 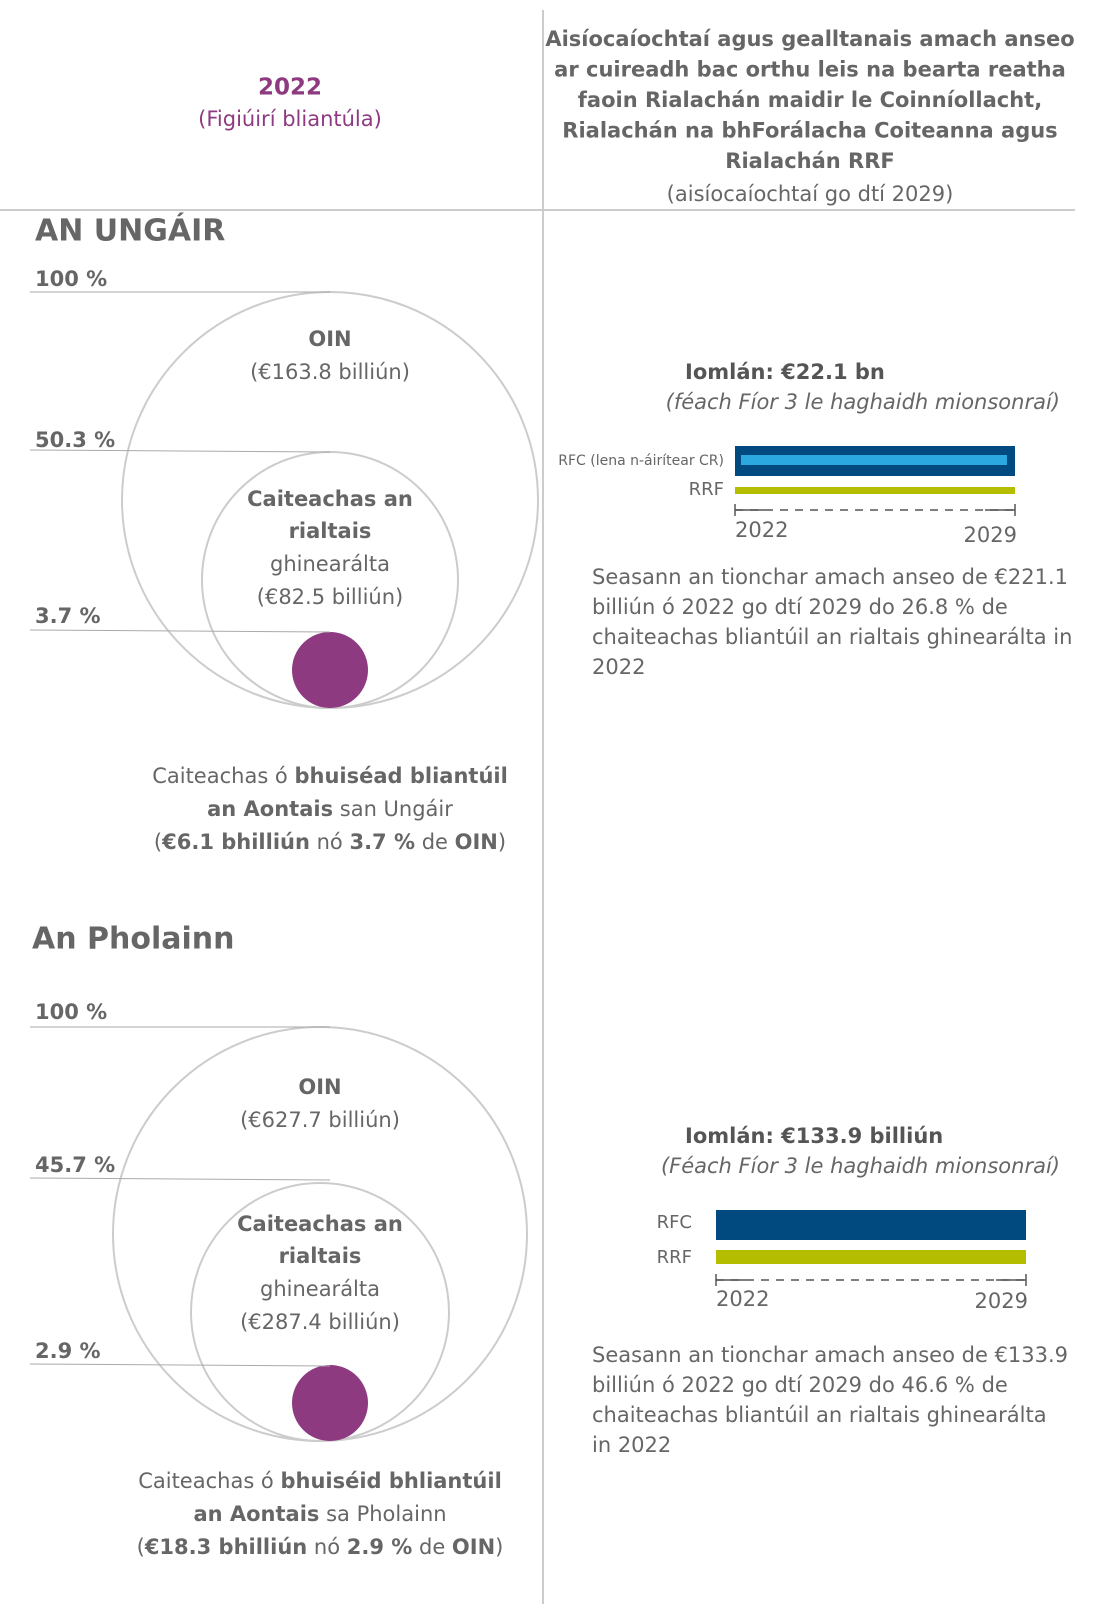 What do you see at coordinates (382, 1514) in the screenshot?
I see `caption-segment: sa Pholainn` at bounding box center [382, 1514].